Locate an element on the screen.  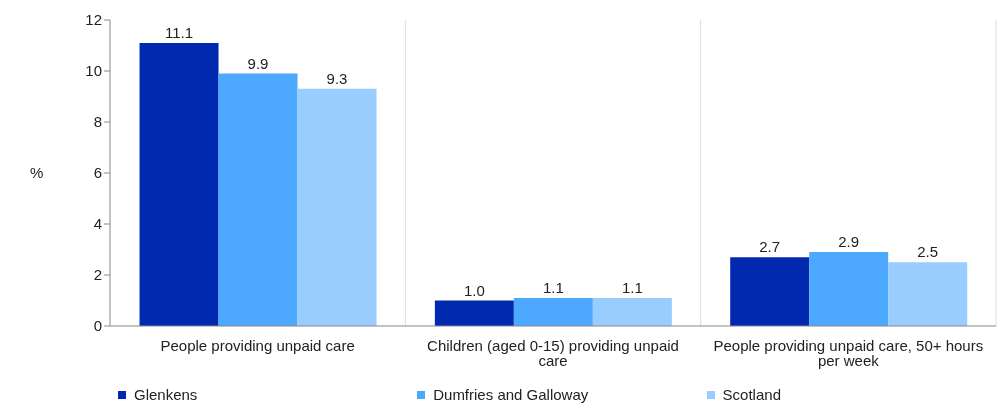
y-tick-label: 8 is located at coordinates (97, 122).